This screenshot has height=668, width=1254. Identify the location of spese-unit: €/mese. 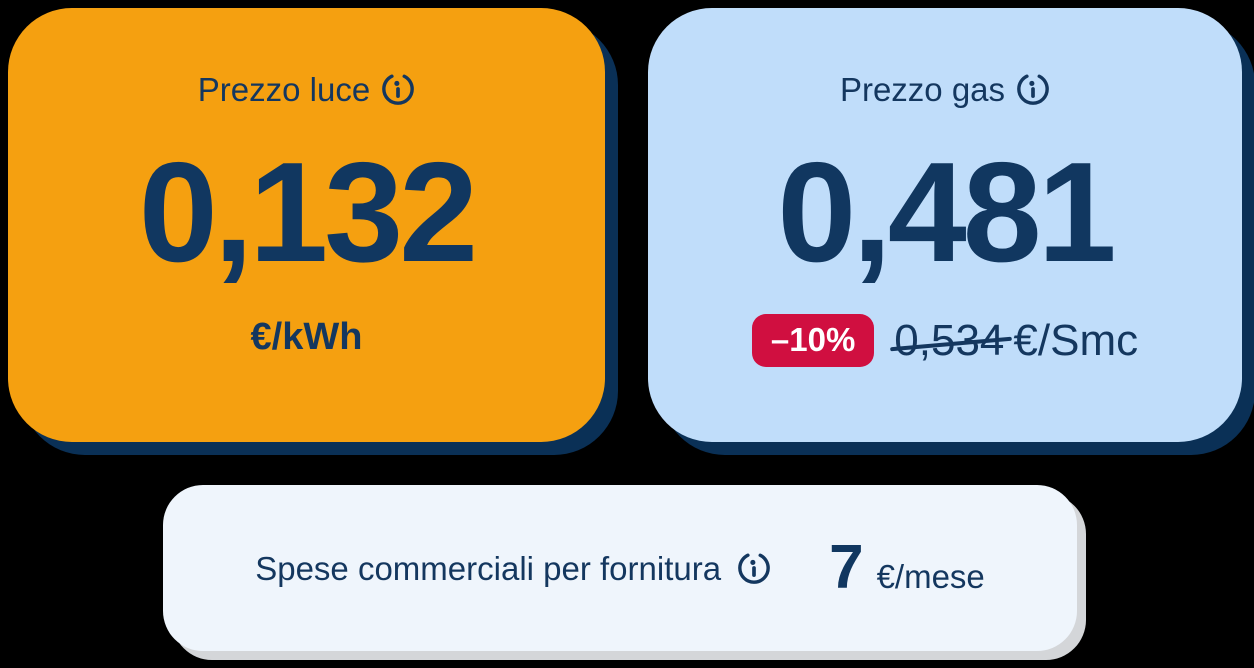
(930, 576).